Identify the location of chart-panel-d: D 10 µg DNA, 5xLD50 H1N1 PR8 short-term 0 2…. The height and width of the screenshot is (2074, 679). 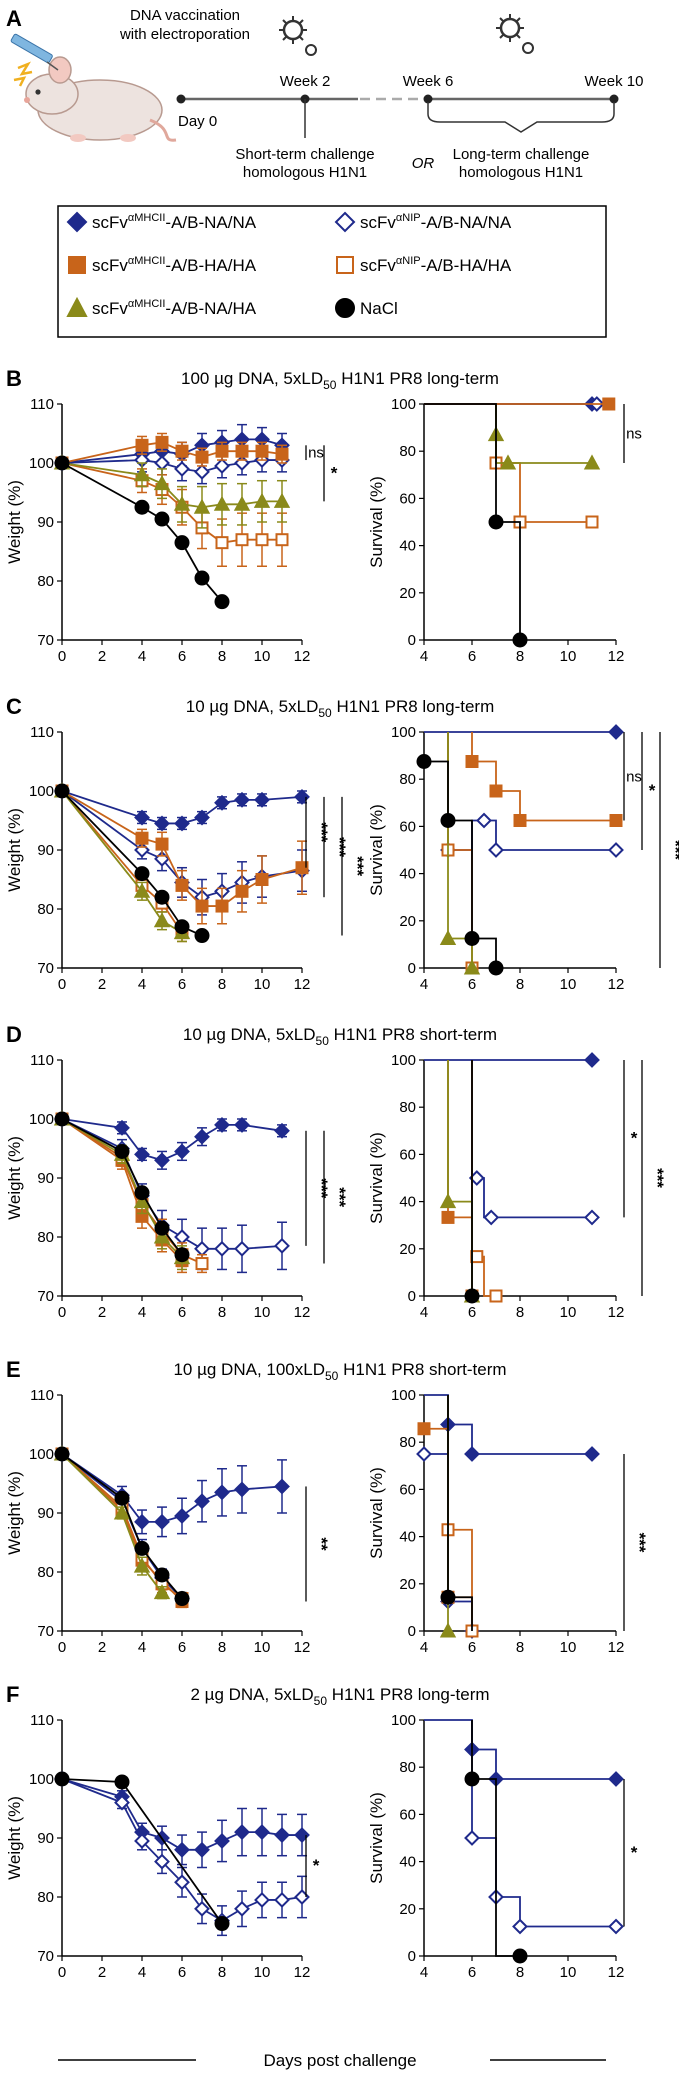
(336, 1171).